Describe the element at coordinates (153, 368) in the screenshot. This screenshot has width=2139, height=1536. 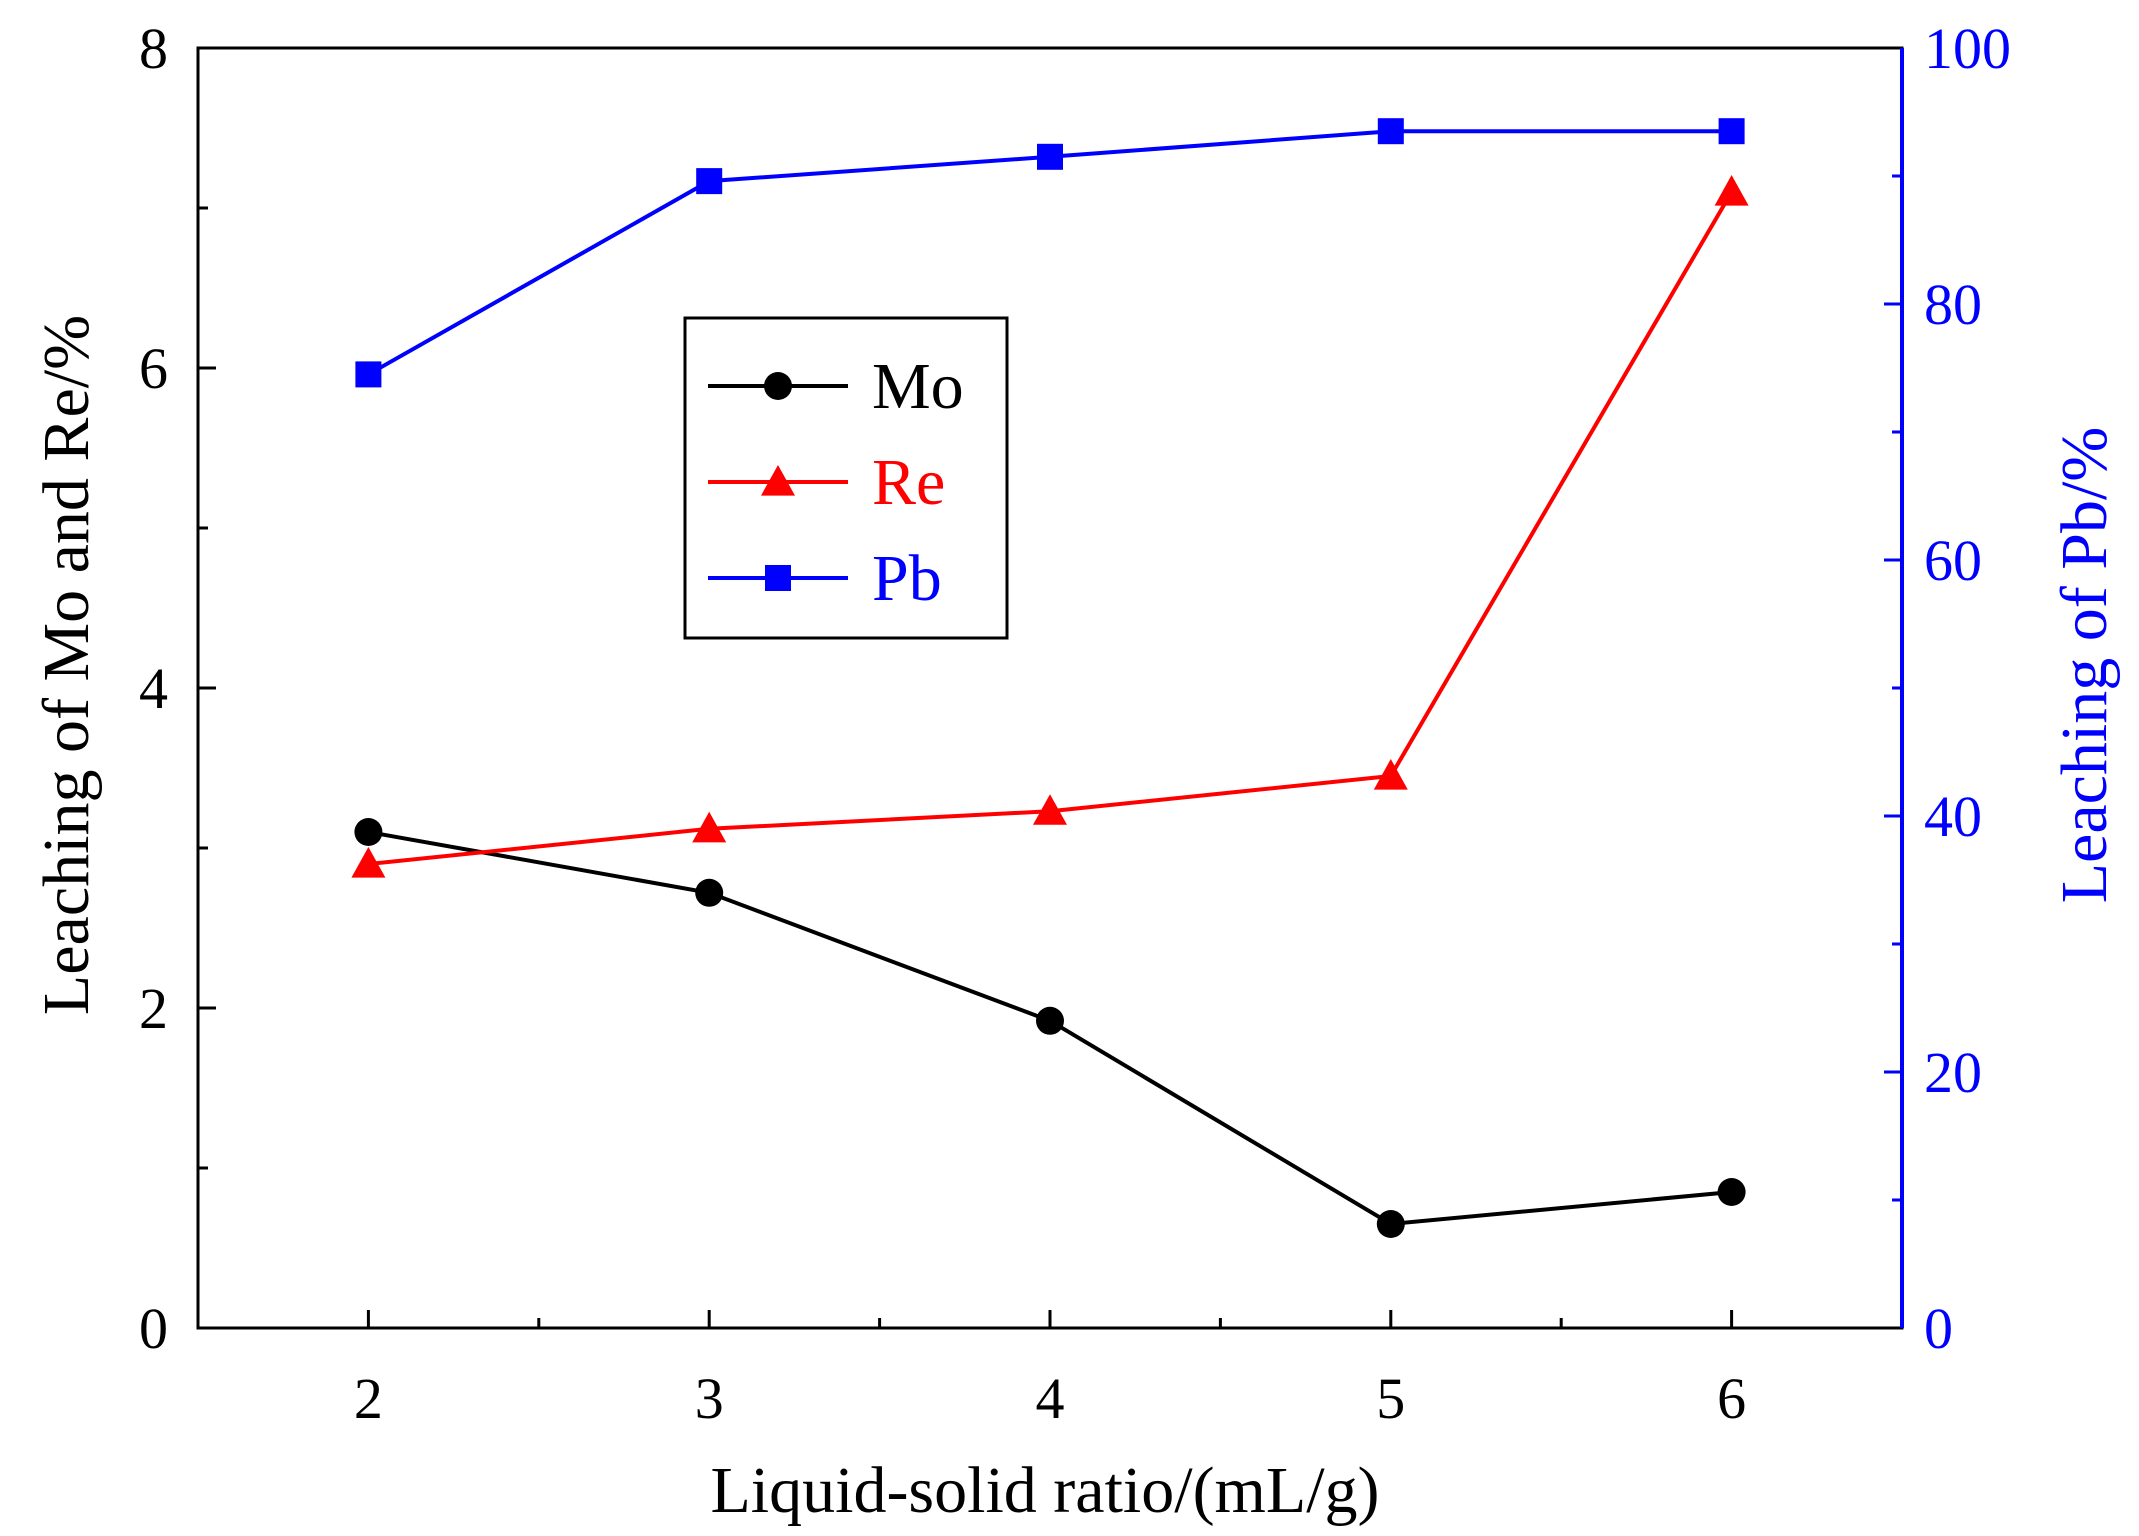
I see `left-y-tick-label: 6` at that location.